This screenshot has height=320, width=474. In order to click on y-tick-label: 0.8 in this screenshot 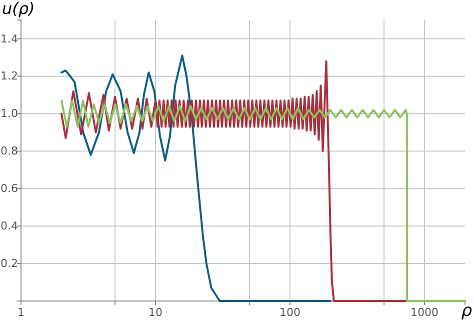, I will do `click(9, 151)`.